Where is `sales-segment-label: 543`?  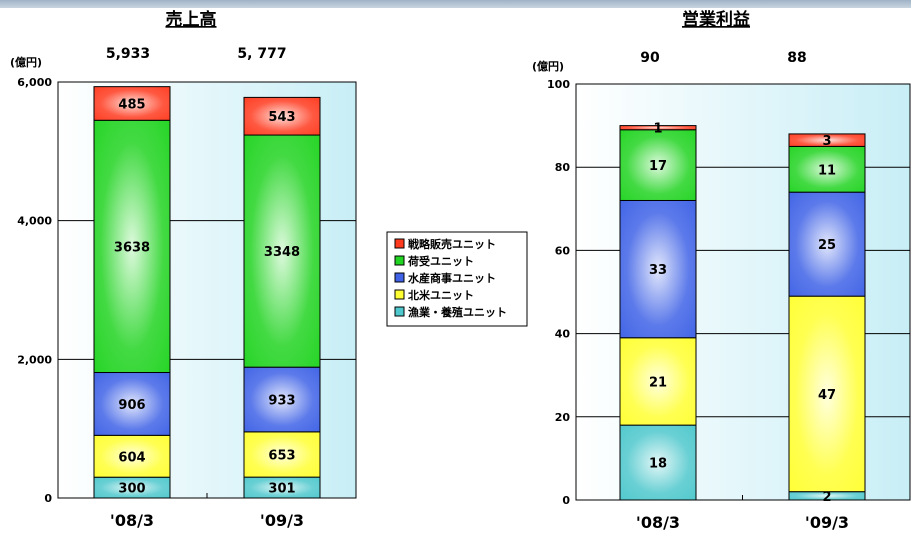 sales-segment-label: 543 is located at coordinates (281, 117).